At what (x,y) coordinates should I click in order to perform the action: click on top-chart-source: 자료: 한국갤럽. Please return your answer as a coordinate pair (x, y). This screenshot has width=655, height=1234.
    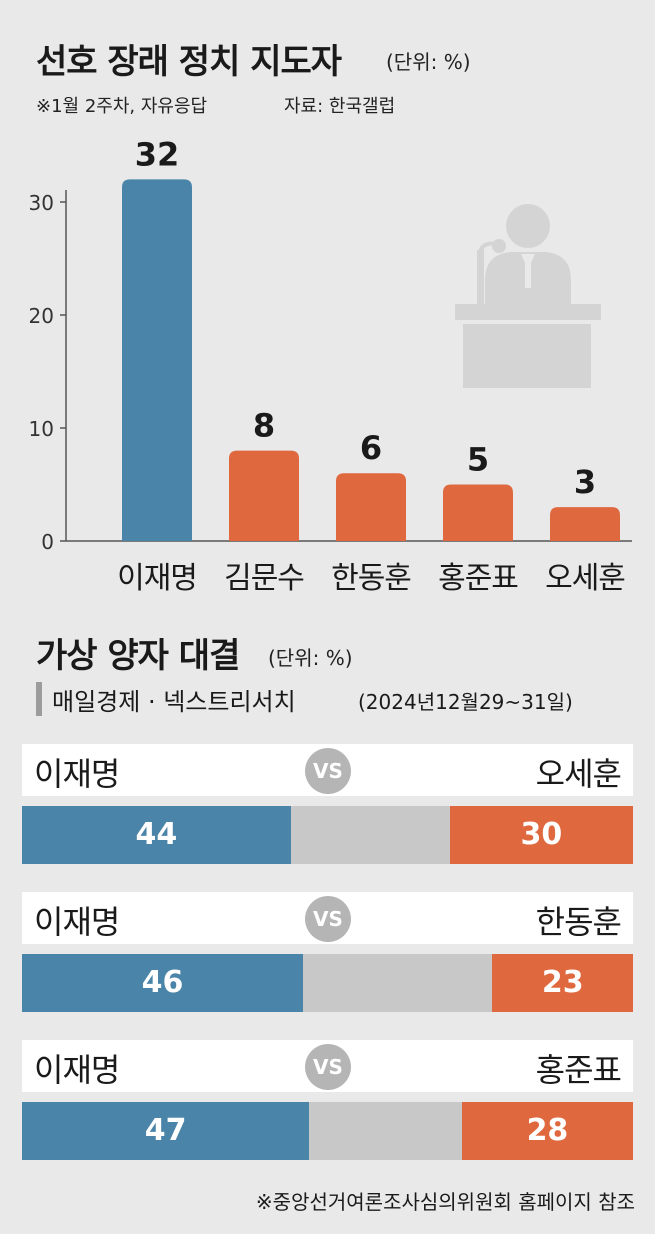
    Looking at the image, I should click on (340, 106).